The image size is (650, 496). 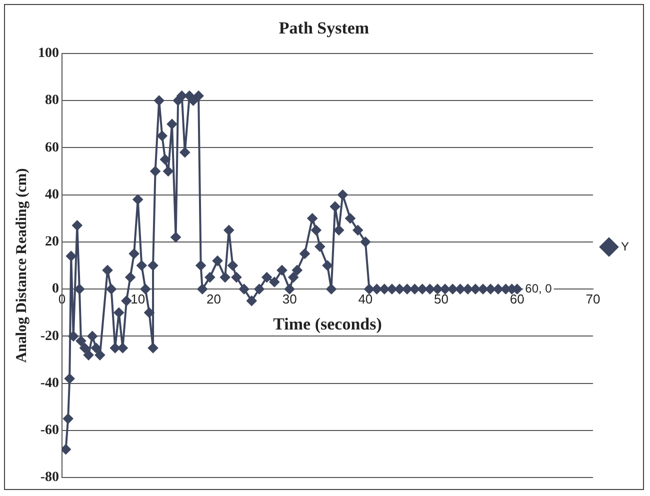 What do you see at coordinates (213, 298) in the screenshot?
I see `x-tick-label: 20` at bounding box center [213, 298].